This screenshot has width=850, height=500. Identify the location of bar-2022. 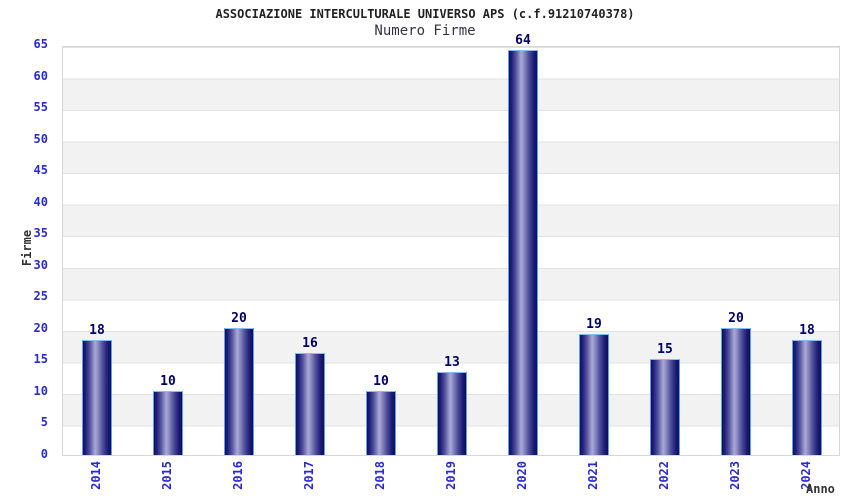
(665, 407).